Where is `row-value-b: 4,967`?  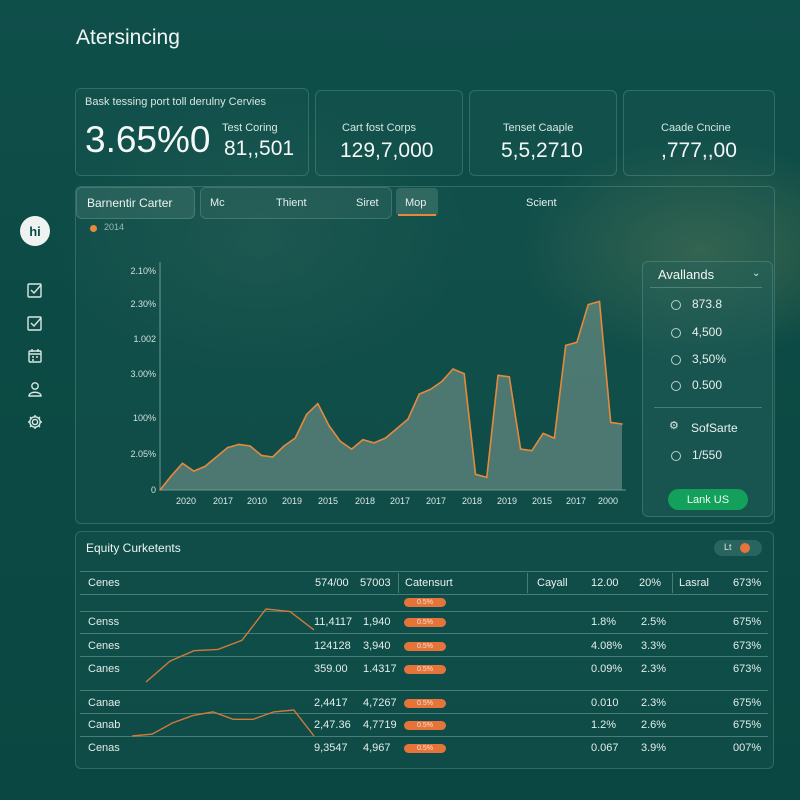
row-value-b: 4,967 is located at coordinates (377, 748).